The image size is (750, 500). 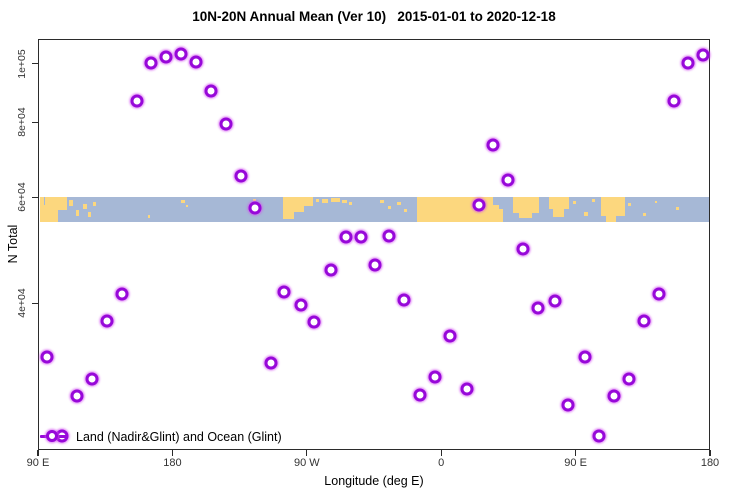 I want to click on y-axis-label: N Total, so click(x=13, y=244).